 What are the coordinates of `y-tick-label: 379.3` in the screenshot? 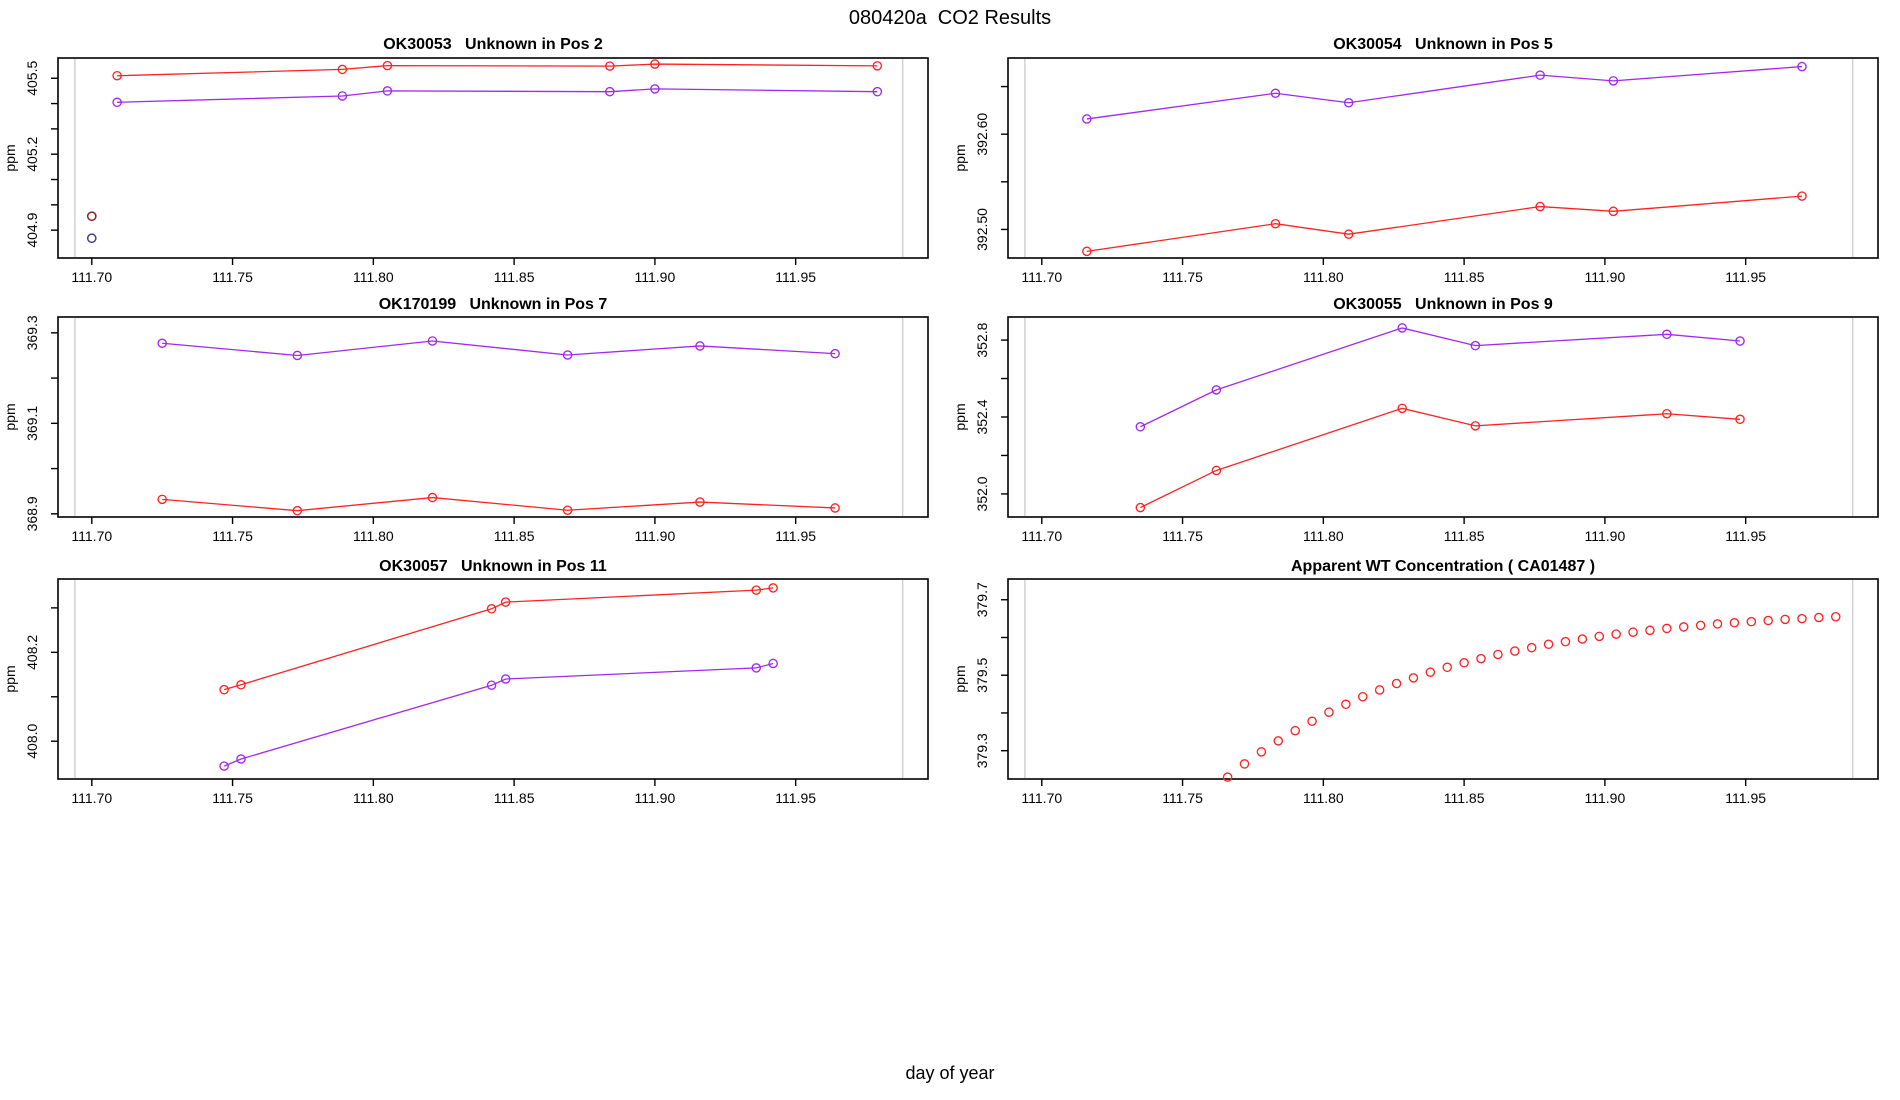 It's located at (982, 750).